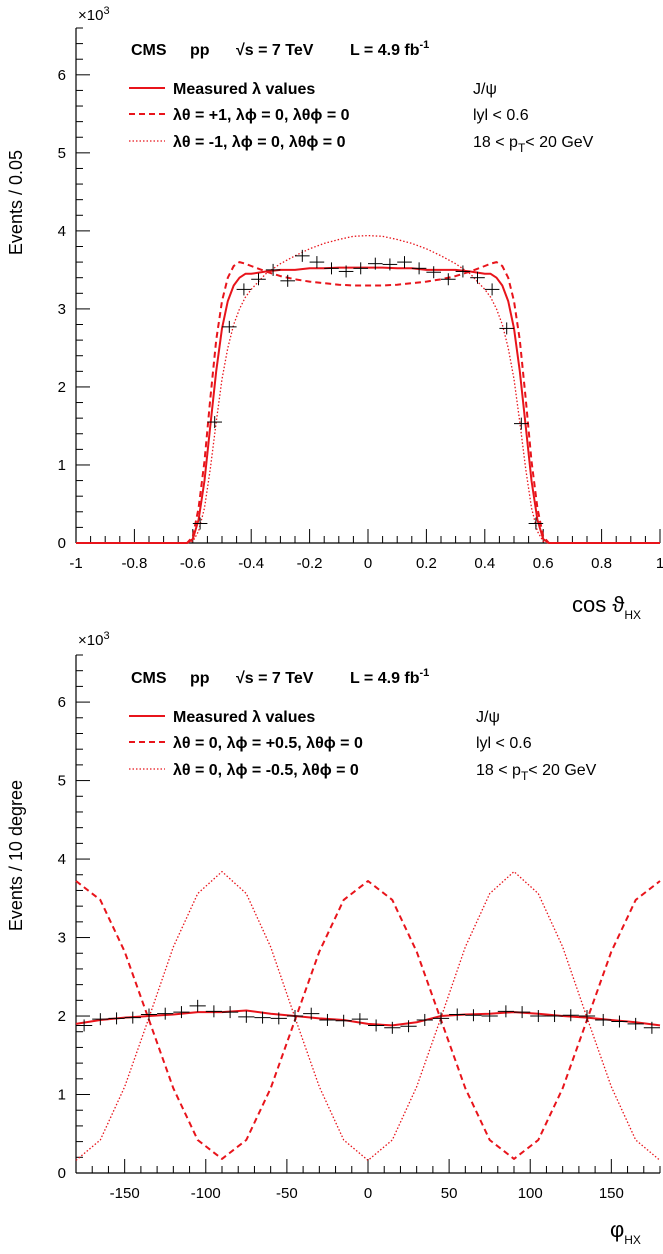  What do you see at coordinates (16, 202) in the screenshot?
I see `y-axis-label: Events / 0.05` at bounding box center [16, 202].